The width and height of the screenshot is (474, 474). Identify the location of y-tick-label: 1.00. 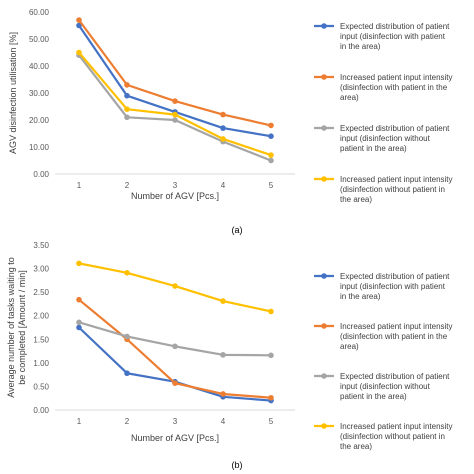
(41, 363).